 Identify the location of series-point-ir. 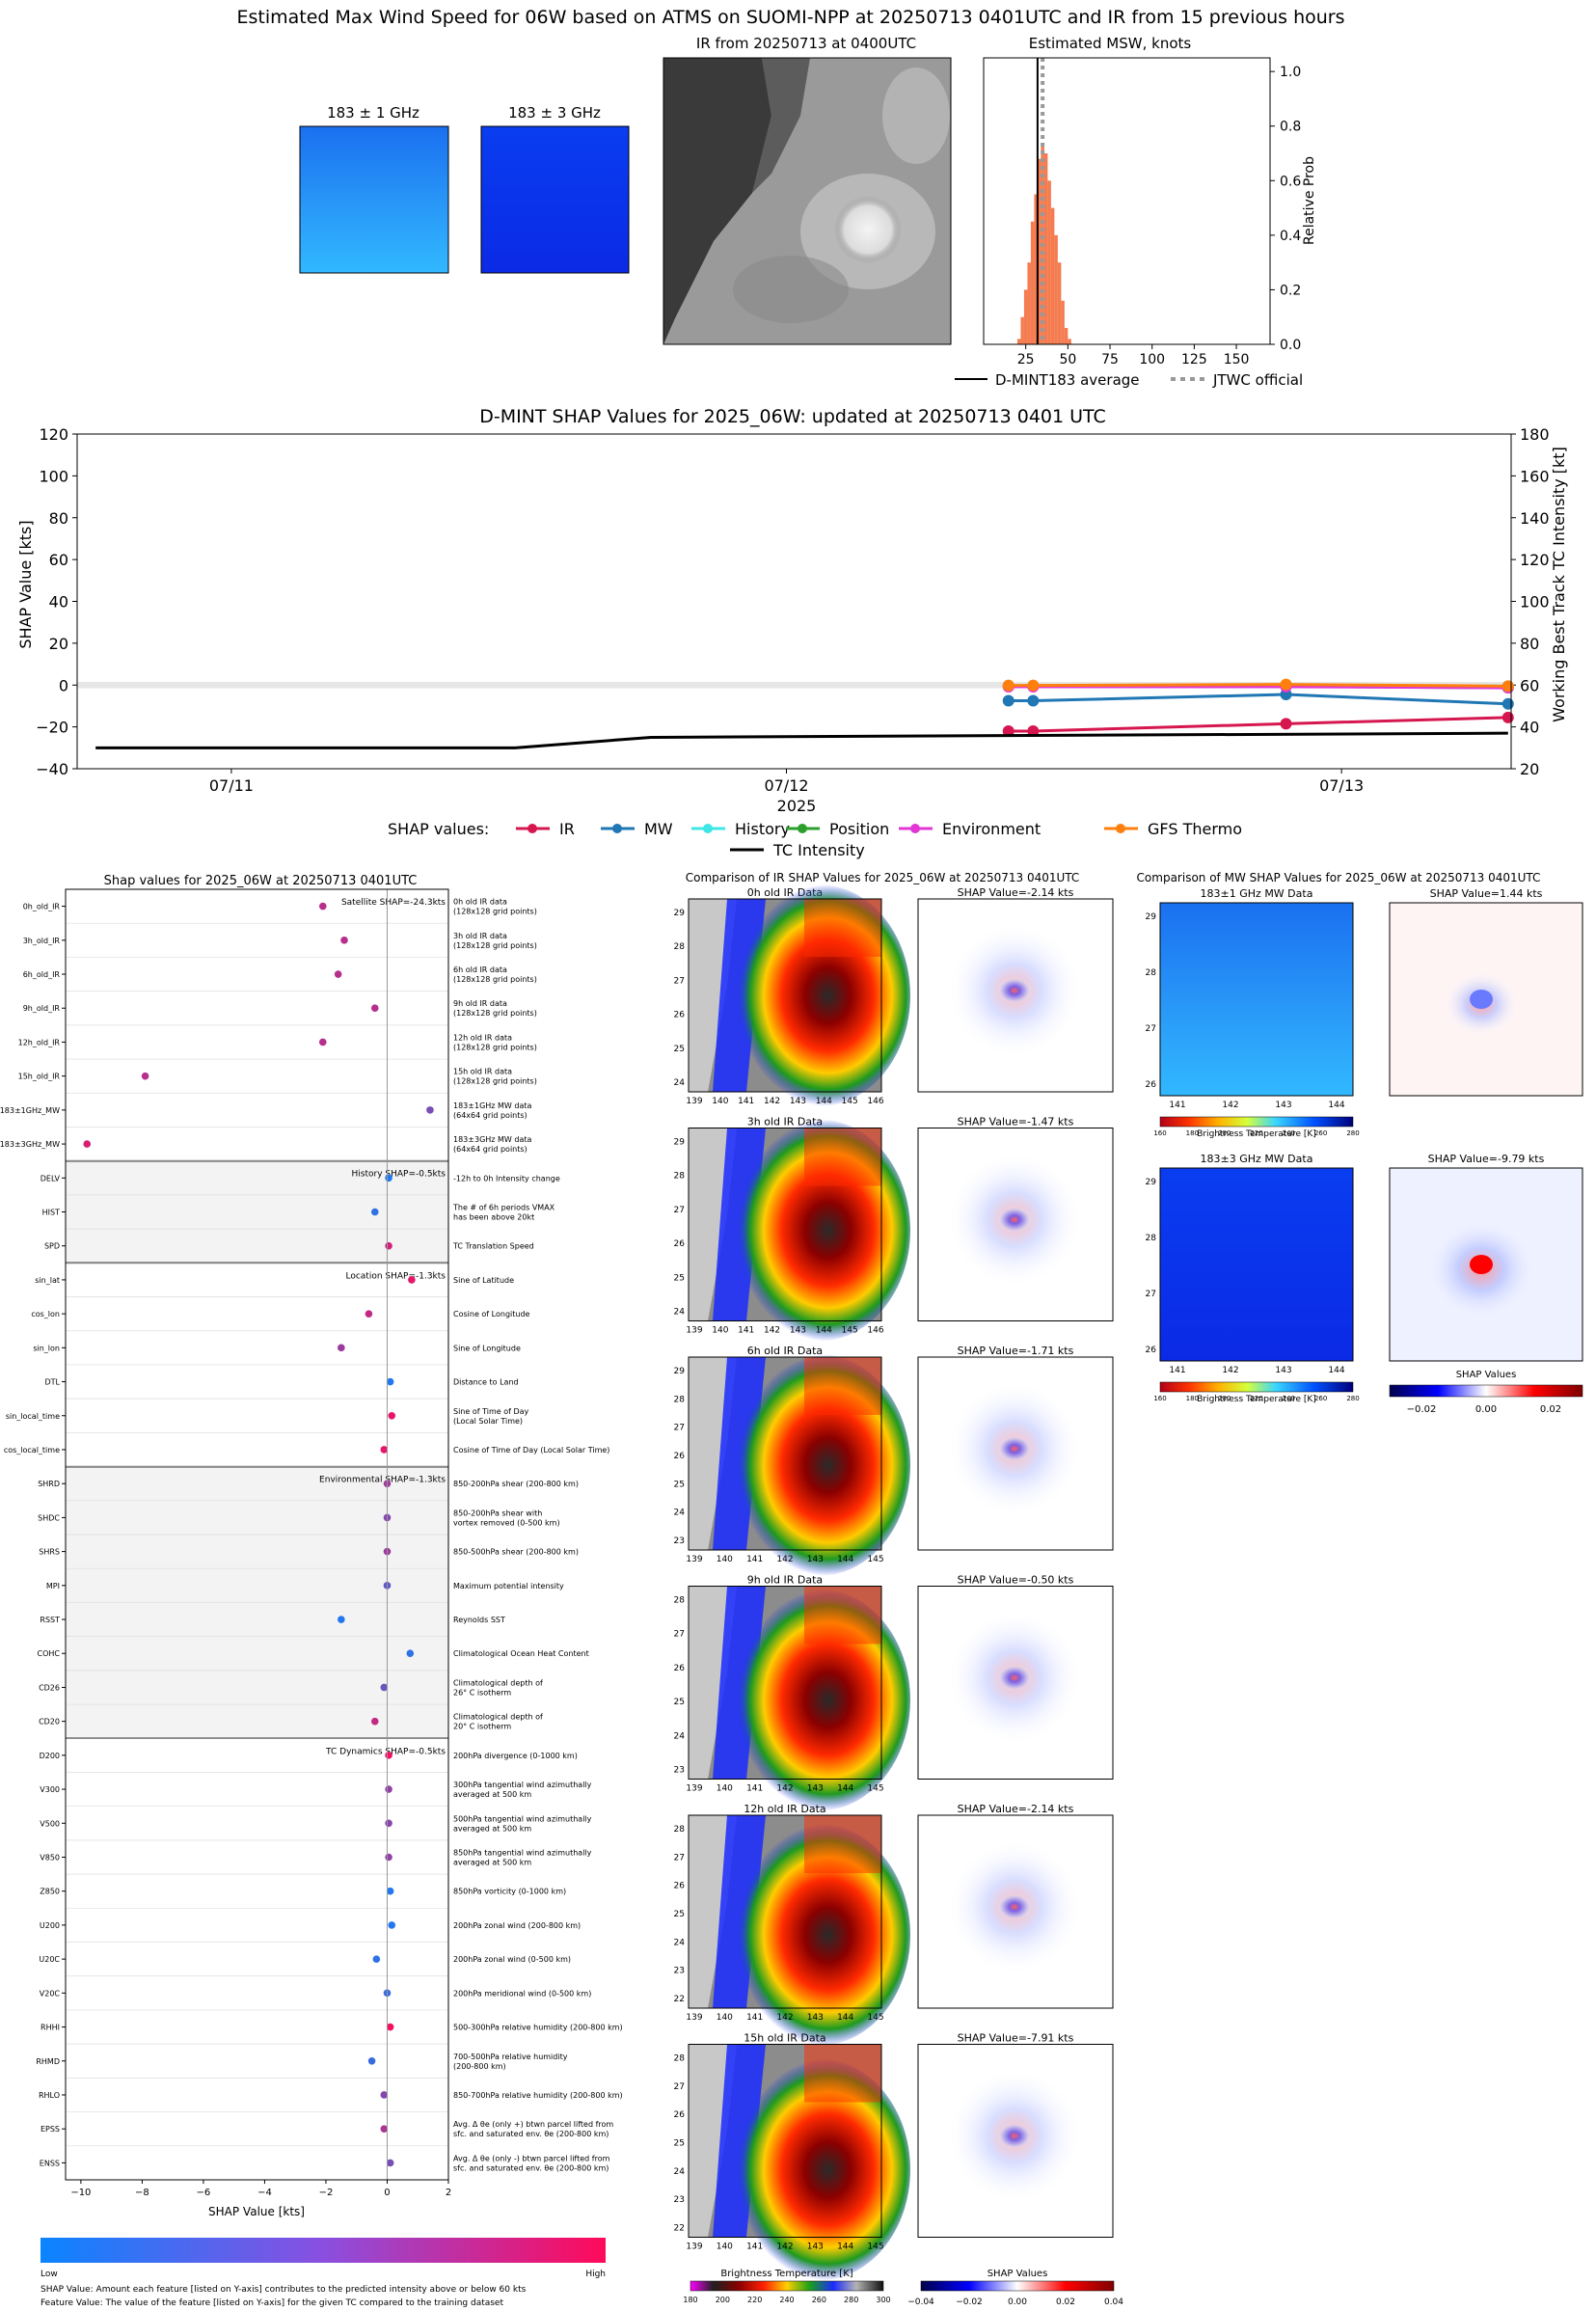
(1008, 730).